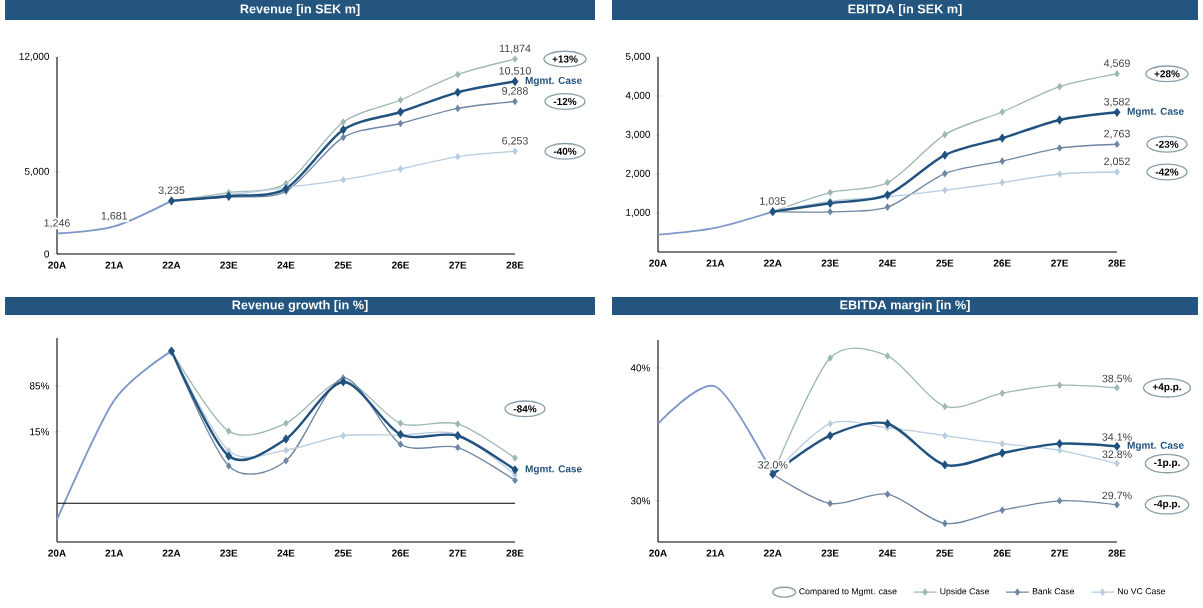 This screenshot has height=608, width=1203. Describe the element at coordinates (171, 191) in the screenshot. I see `data-label: 3,235` at that location.